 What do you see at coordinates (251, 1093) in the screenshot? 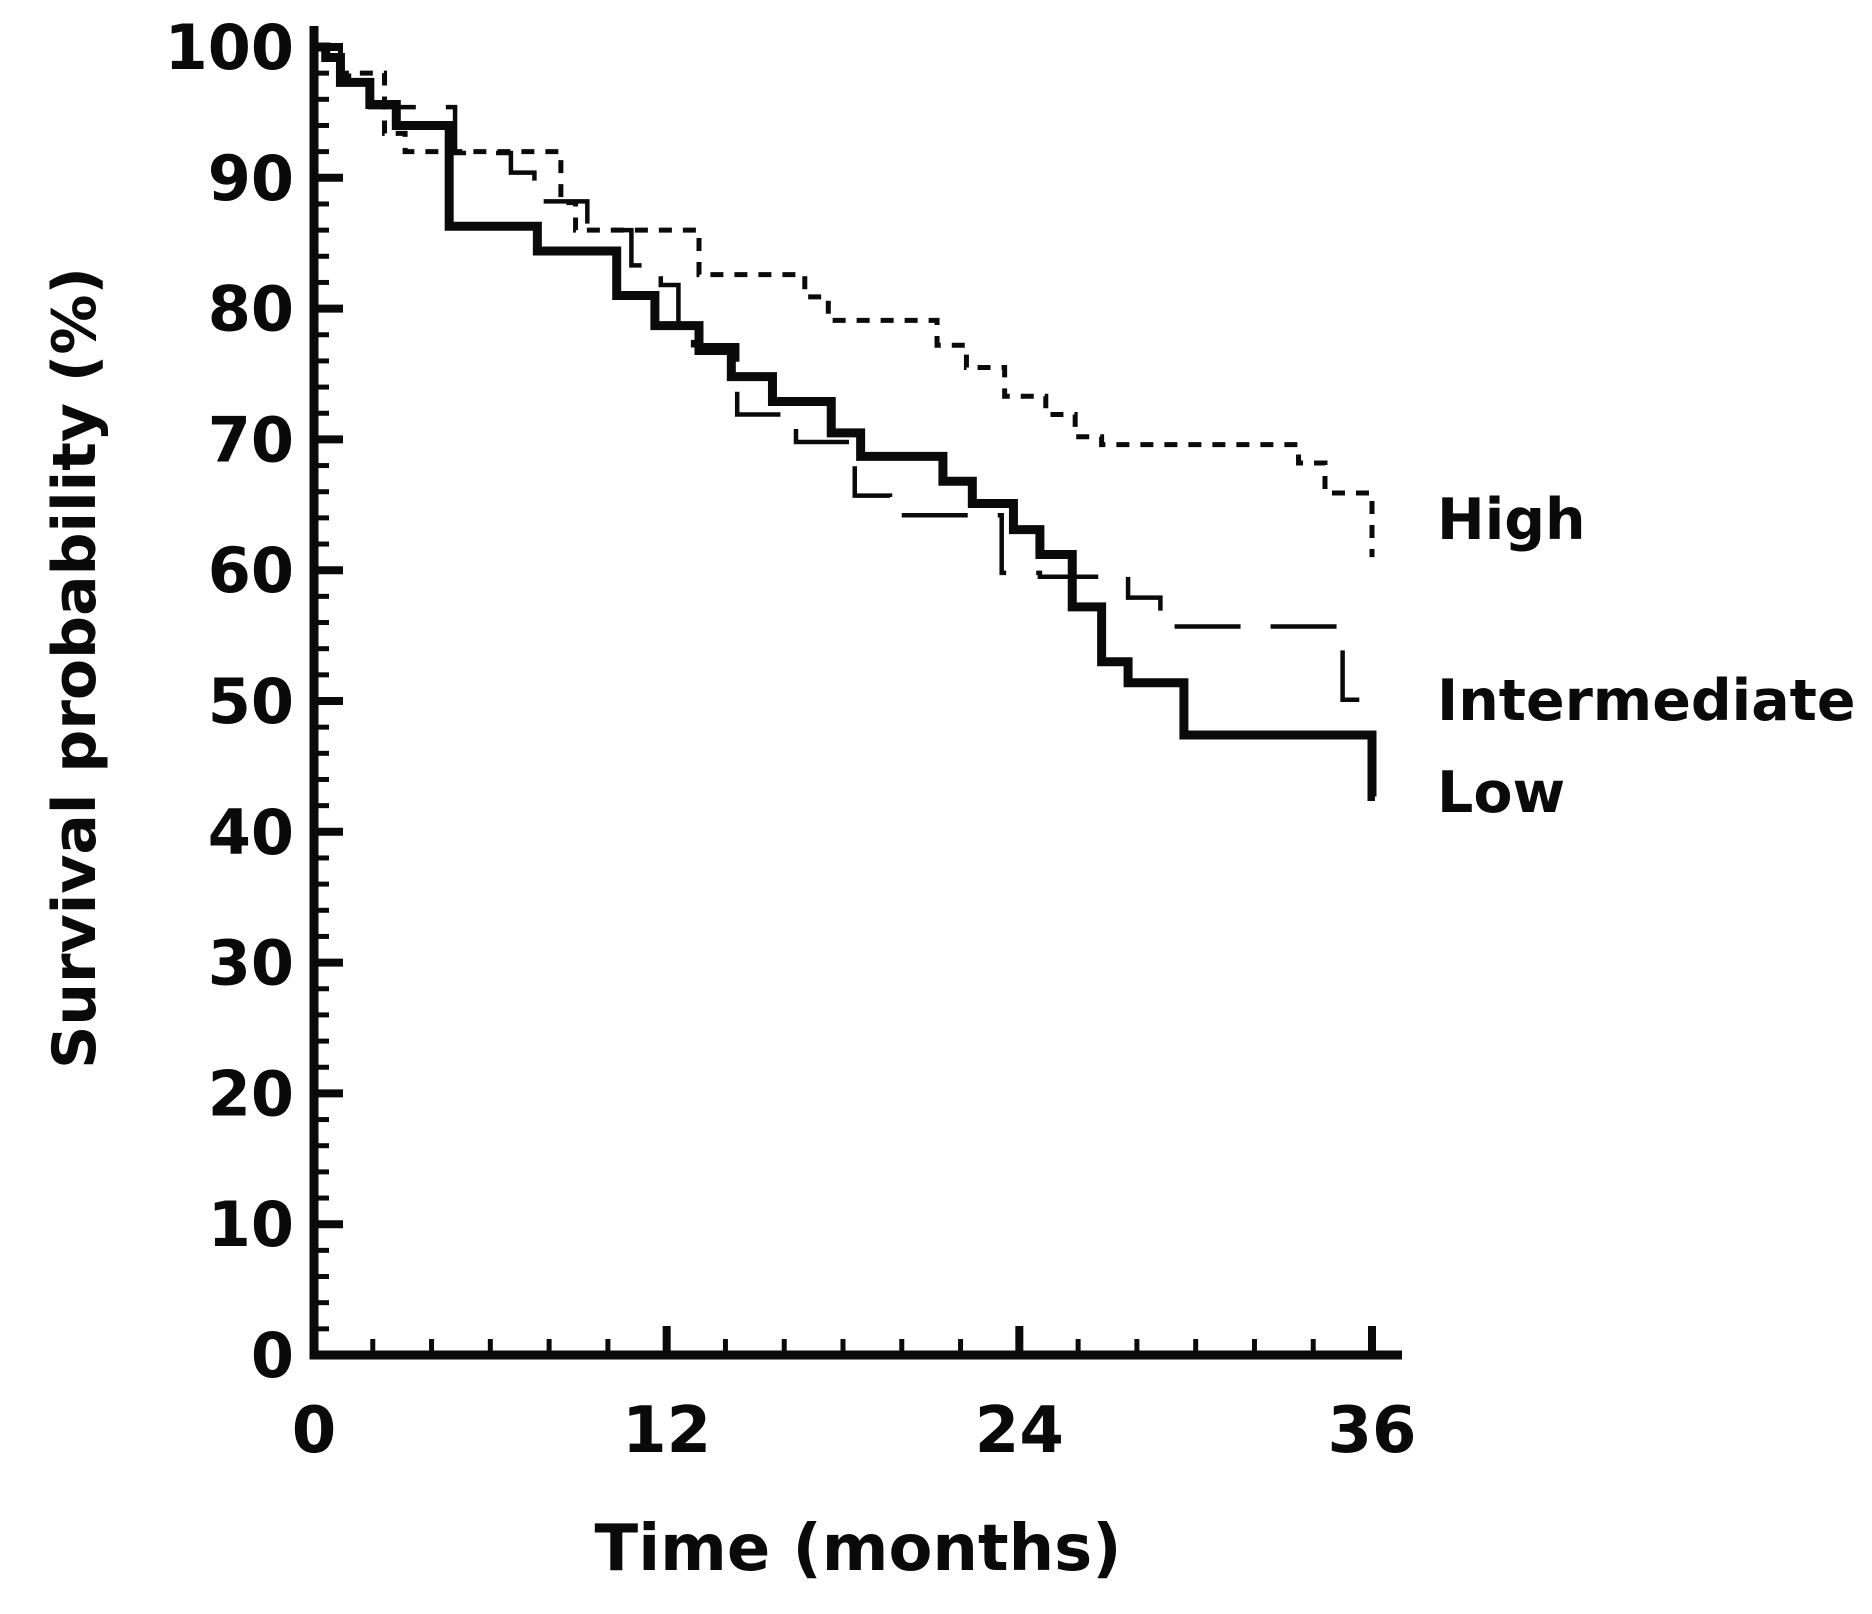
I see `y-tick-label: 20` at bounding box center [251, 1093].